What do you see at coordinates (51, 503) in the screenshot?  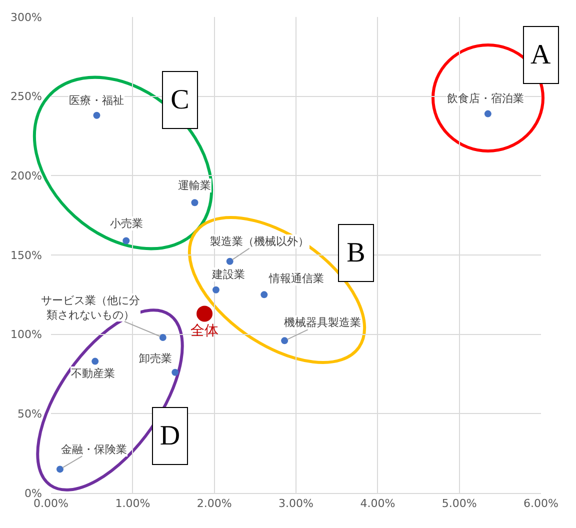 I see `x-tick-label: 0.00%` at bounding box center [51, 503].